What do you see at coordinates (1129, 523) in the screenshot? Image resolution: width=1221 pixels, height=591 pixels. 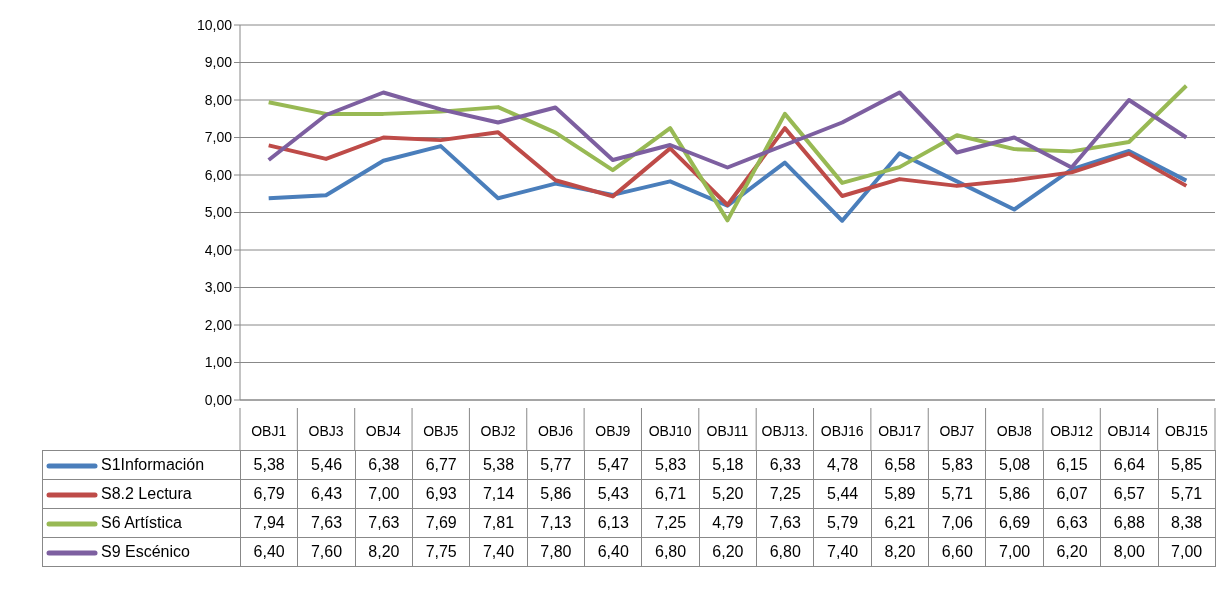 I see `data-label: 6,88` at bounding box center [1129, 523].